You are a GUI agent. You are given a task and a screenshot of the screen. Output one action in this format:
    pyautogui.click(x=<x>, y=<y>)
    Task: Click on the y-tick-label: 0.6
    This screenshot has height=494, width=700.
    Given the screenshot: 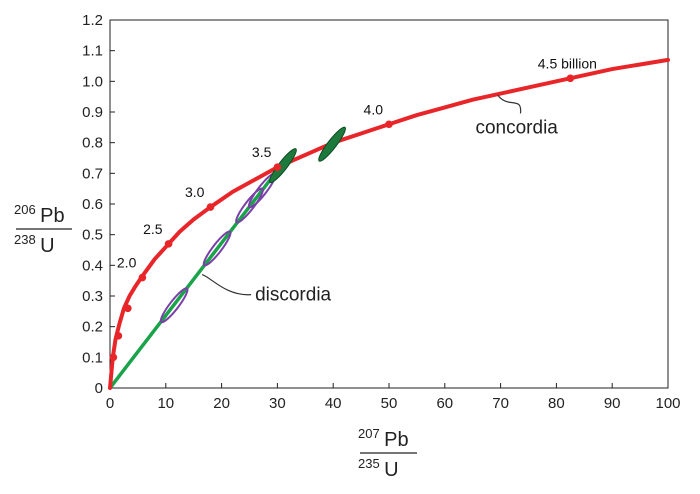 What is the action you would take?
    pyautogui.click(x=92, y=204)
    